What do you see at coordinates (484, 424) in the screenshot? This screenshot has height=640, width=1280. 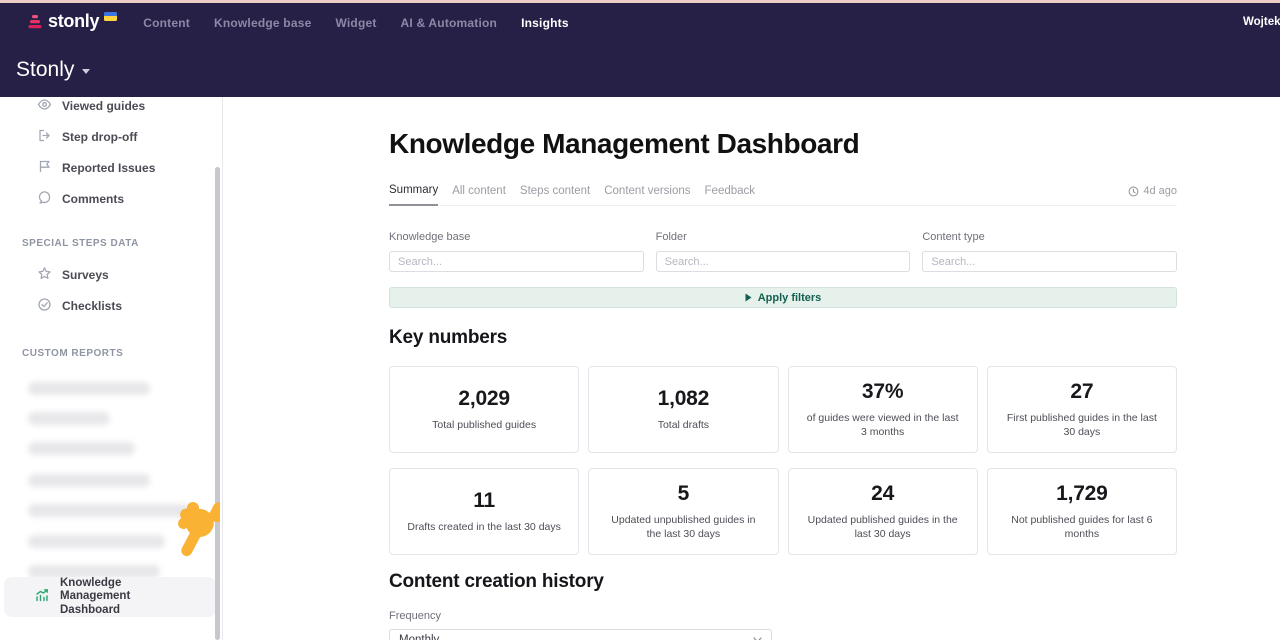 I see `stat-label: Total published guides` at bounding box center [484, 424].